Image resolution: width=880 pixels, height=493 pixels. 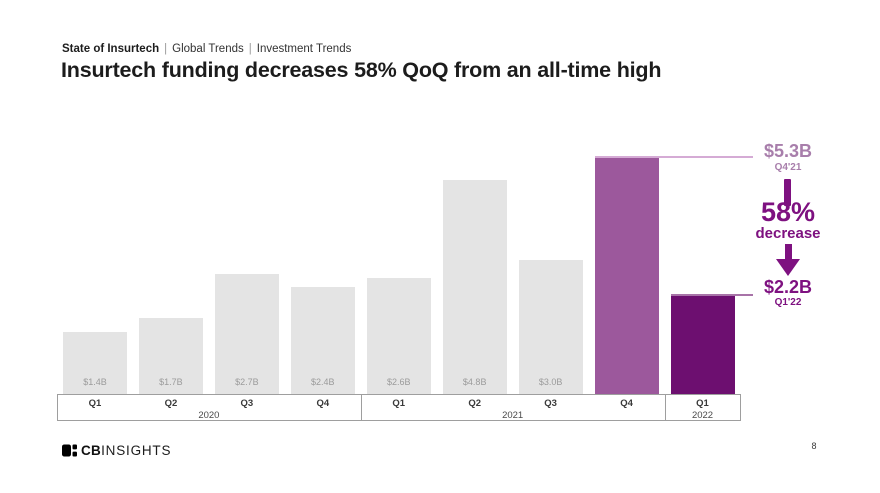 What do you see at coordinates (170, 356) in the screenshot?
I see `bar-q2-2020` at bounding box center [170, 356].